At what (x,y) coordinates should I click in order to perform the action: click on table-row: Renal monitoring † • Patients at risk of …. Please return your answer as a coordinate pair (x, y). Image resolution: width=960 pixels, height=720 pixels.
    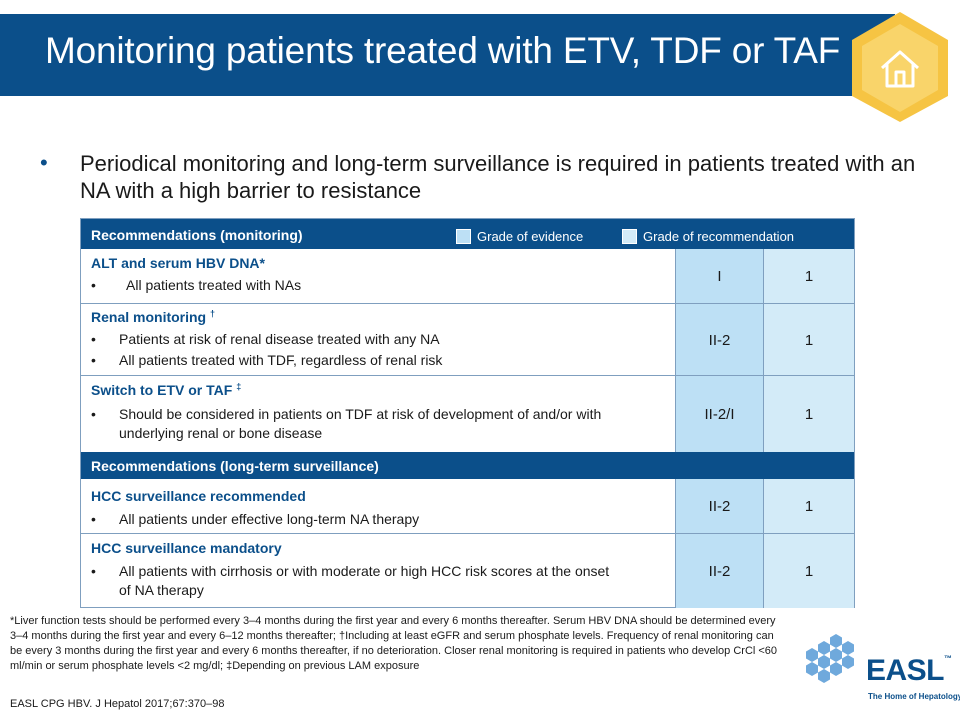
    Looking at the image, I should click on (467, 339).